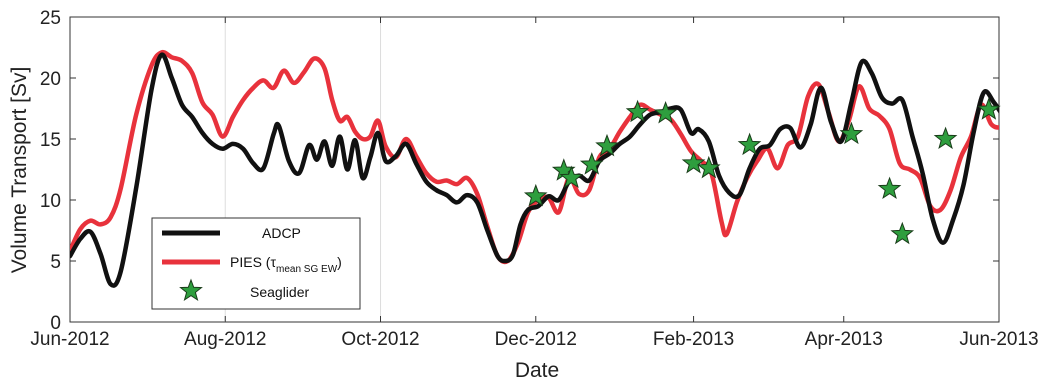  Describe the element at coordinates (307, 269) in the screenshot. I see `legend-label-pies-sub: mean SG EW` at that location.